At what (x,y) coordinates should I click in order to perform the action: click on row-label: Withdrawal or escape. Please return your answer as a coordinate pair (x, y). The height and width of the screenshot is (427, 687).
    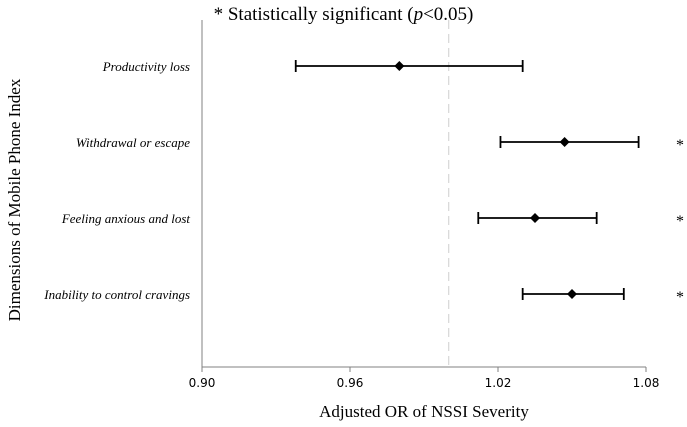
    Looking at the image, I should click on (133, 142).